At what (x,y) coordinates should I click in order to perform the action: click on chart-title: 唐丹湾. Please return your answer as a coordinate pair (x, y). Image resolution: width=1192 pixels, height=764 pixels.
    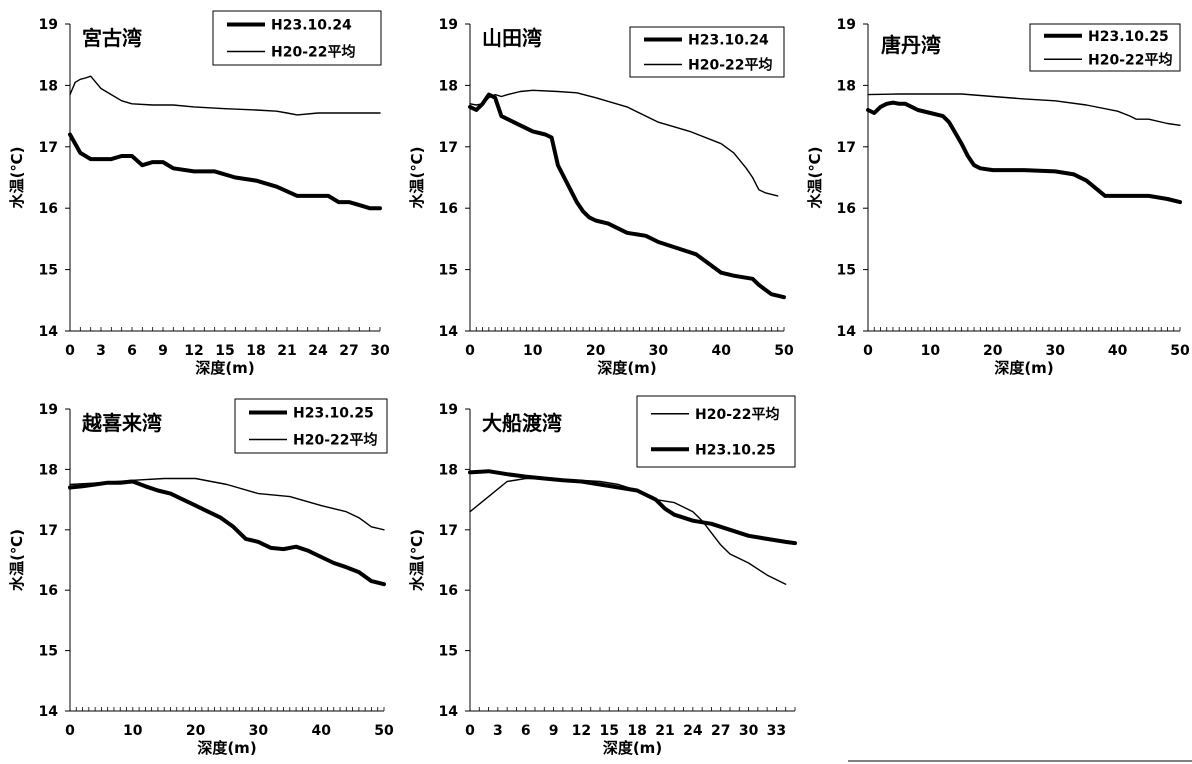
    Looking at the image, I should click on (911, 45).